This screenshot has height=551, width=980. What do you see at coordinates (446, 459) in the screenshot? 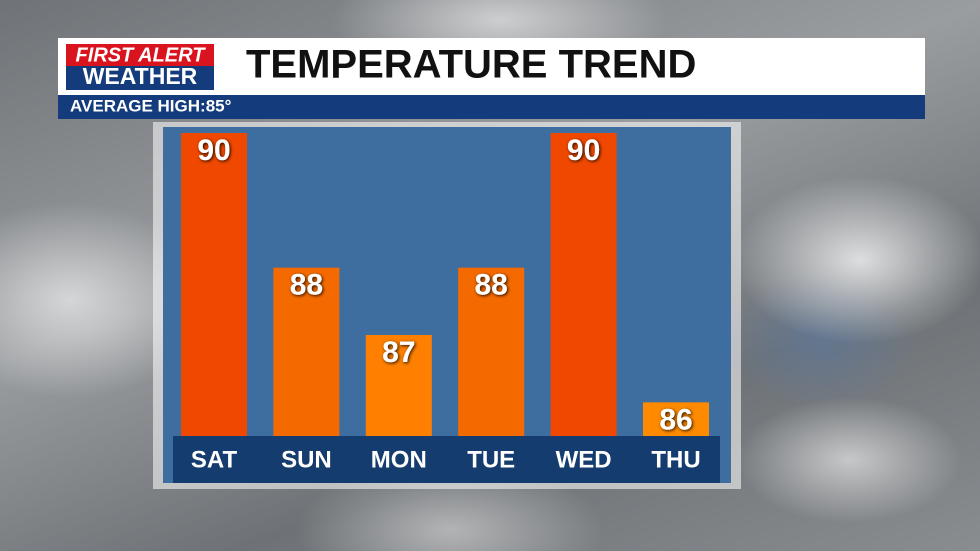
I see `category-strip` at bounding box center [446, 459].